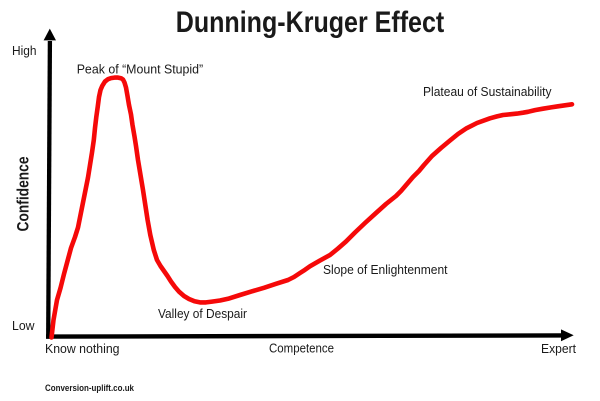 This screenshot has height=401, width=600. I want to click on svg-text: Conversion-uplift.co.uk, so click(90, 388).